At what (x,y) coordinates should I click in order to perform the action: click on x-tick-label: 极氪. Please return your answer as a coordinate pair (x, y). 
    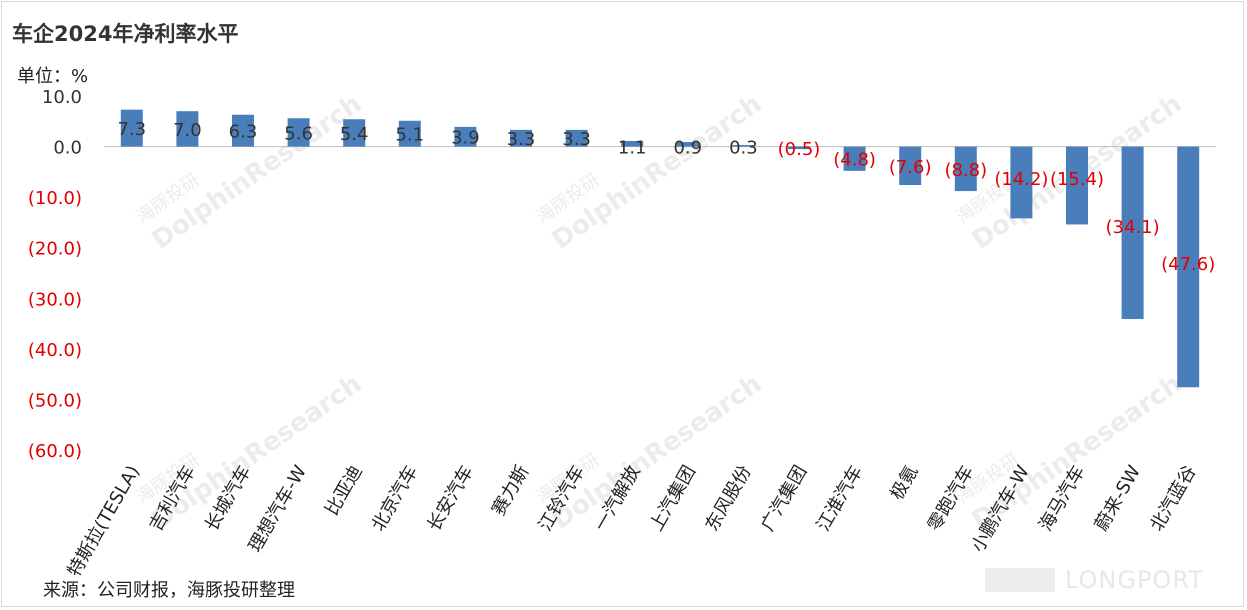
    Looking at the image, I should click on (904, 483).